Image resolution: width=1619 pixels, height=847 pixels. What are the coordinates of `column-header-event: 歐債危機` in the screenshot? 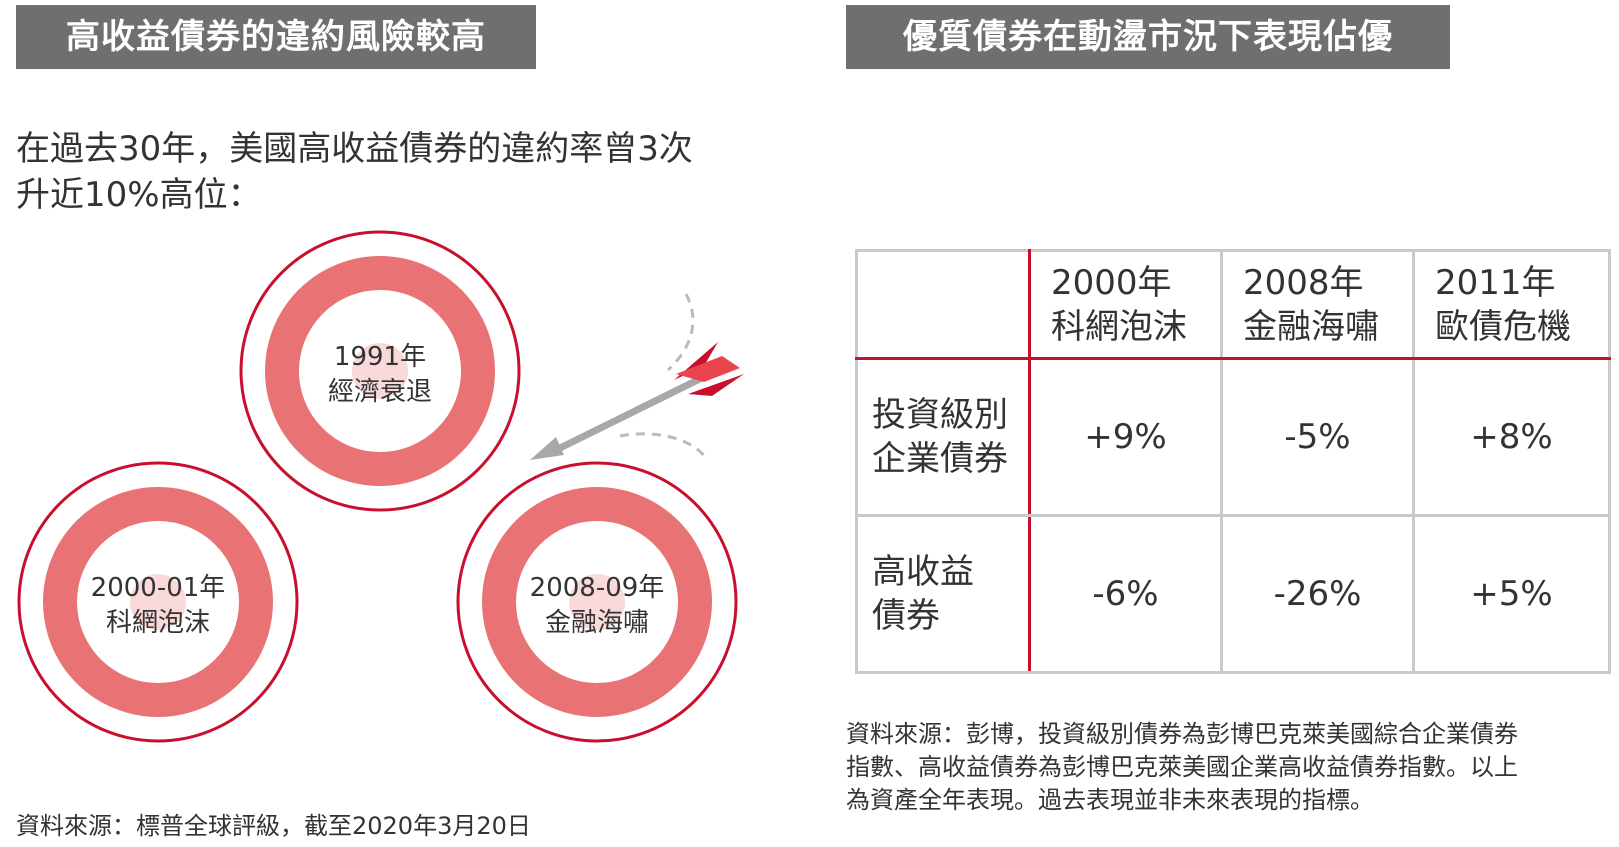 It's located at (1503, 326).